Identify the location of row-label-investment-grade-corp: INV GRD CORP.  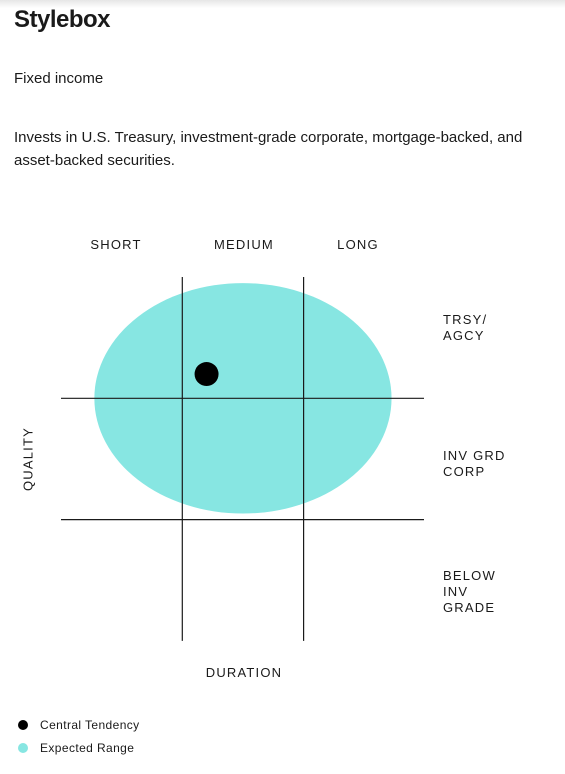
(474, 463).